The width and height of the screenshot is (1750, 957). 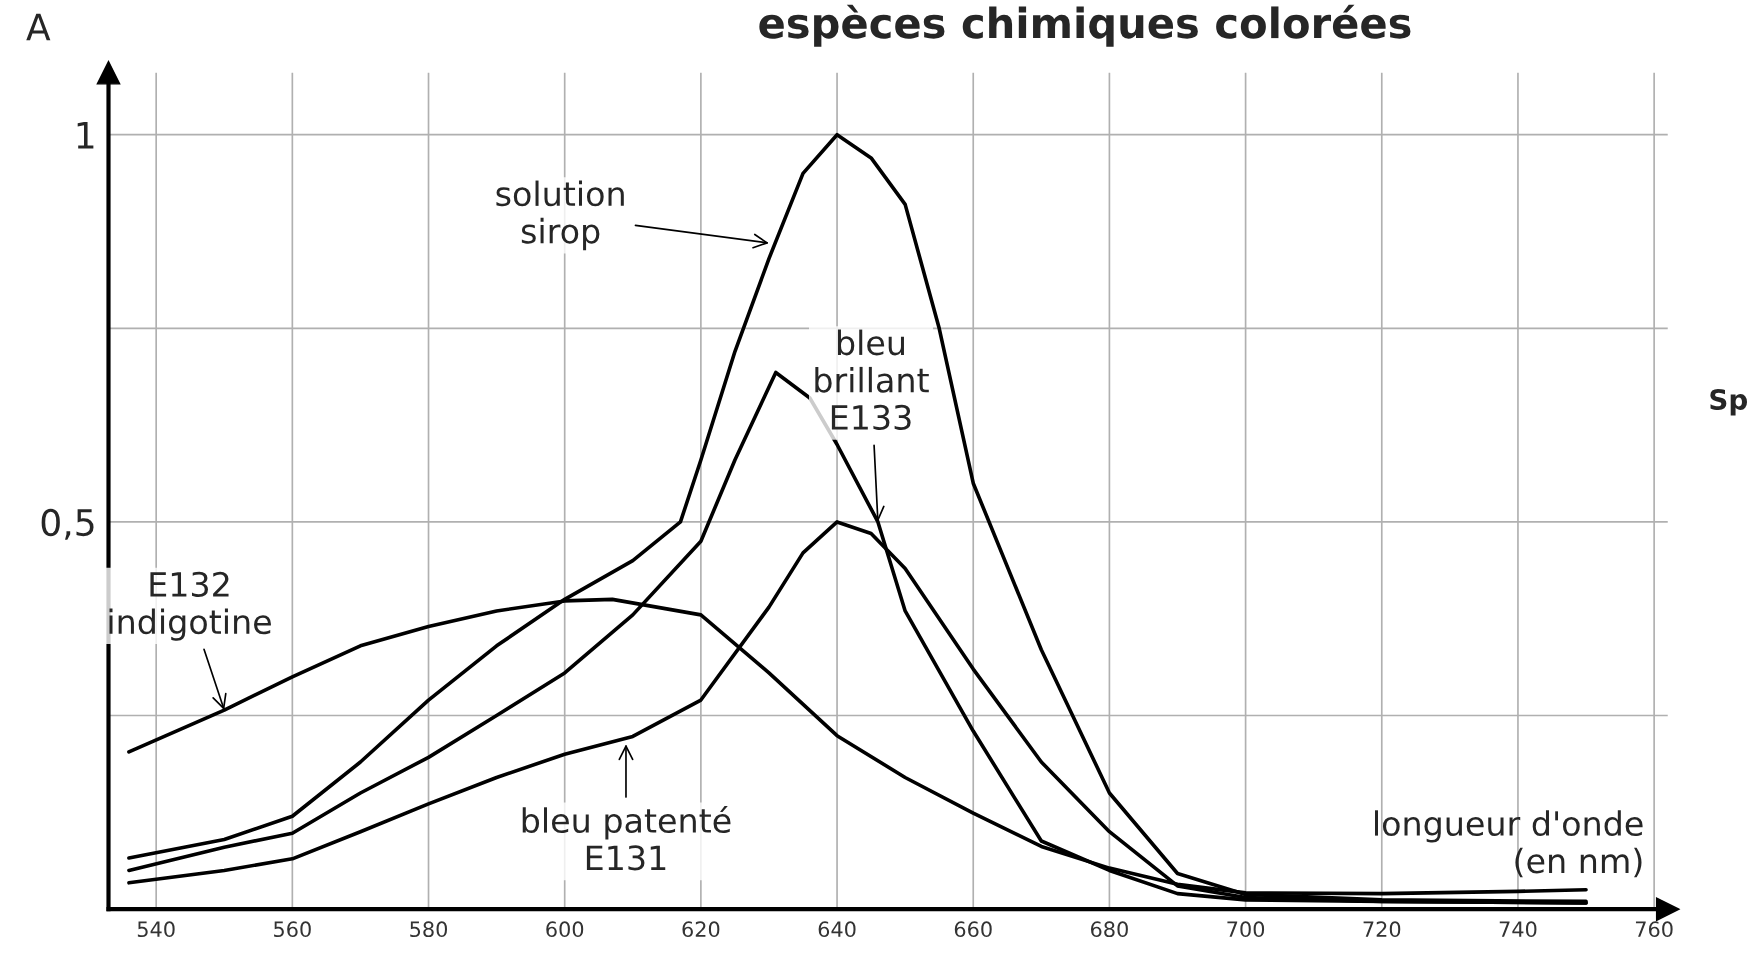 What do you see at coordinates (156, 929) in the screenshot?
I see `x-tick-label: 540` at bounding box center [156, 929].